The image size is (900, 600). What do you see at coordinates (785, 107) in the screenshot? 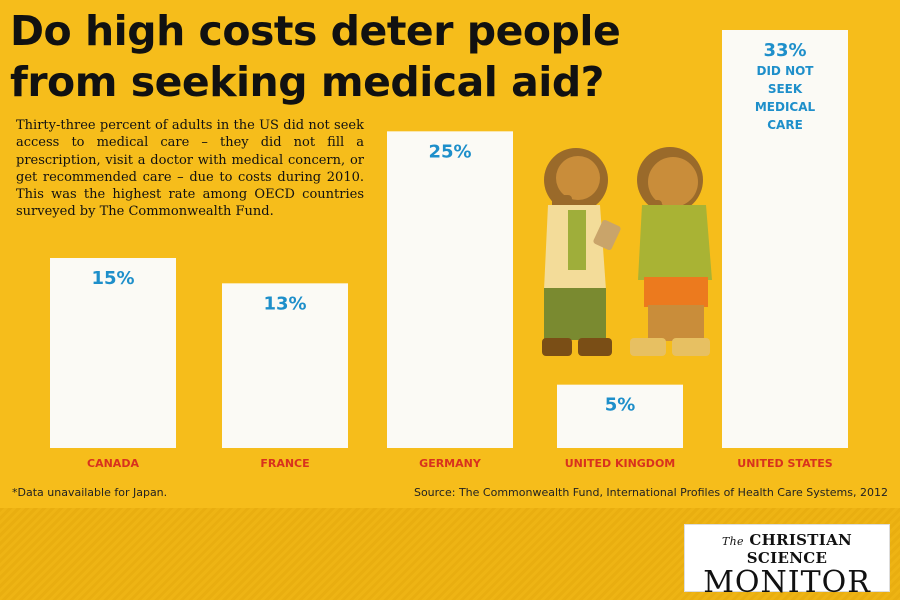
I see `annotation-line: MEDICAL` at bounding box center [785, 107].